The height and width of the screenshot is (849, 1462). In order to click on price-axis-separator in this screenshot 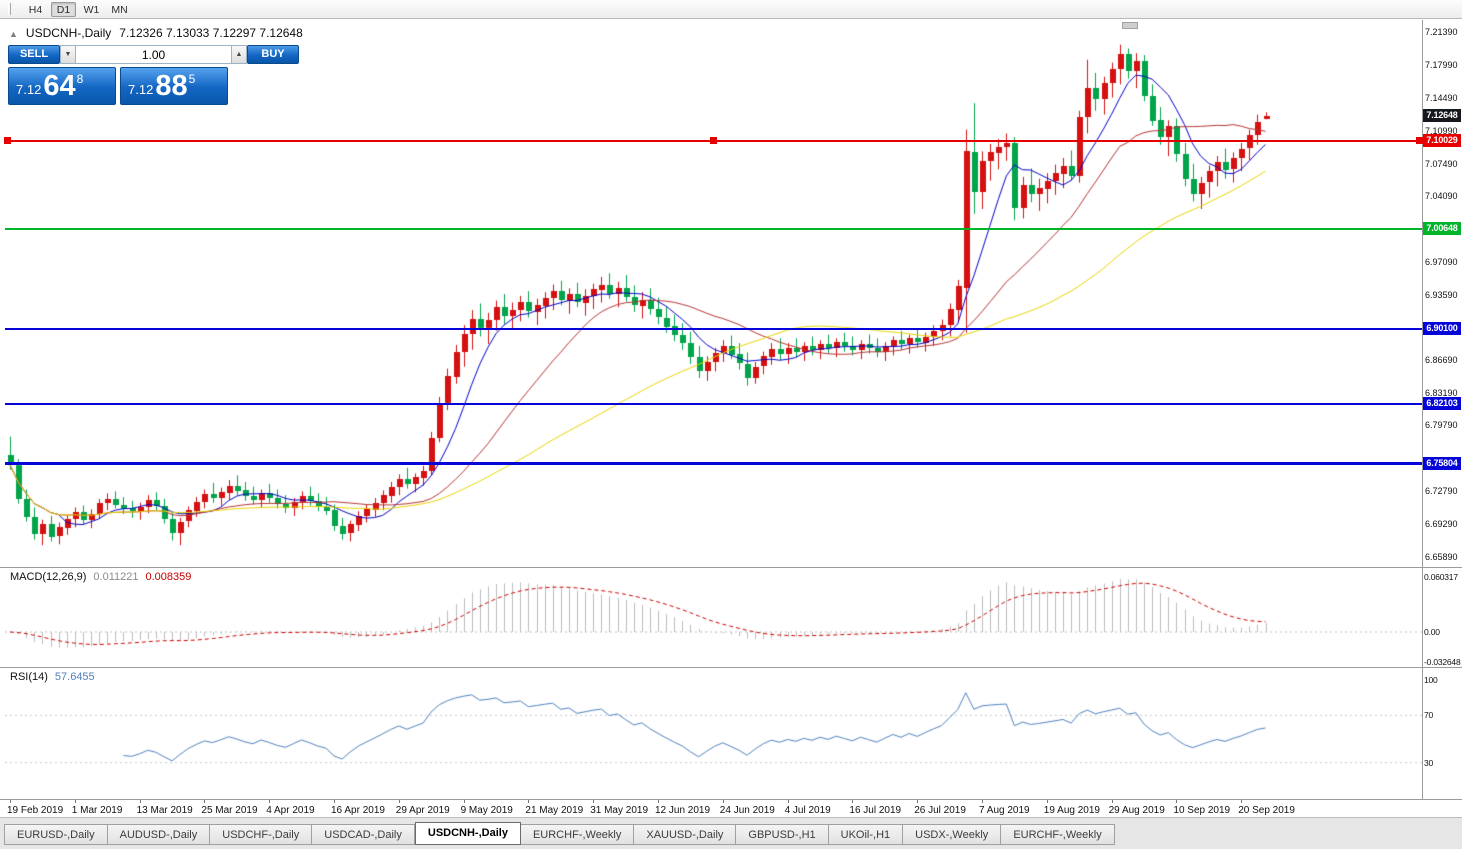, I will do `click(1422, 409)`.